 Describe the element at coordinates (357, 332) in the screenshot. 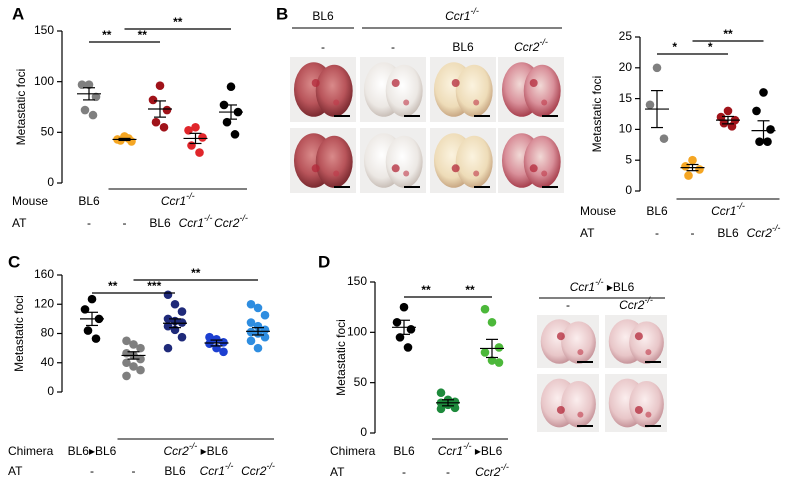

I see `y-tick-label: 100` at that location.